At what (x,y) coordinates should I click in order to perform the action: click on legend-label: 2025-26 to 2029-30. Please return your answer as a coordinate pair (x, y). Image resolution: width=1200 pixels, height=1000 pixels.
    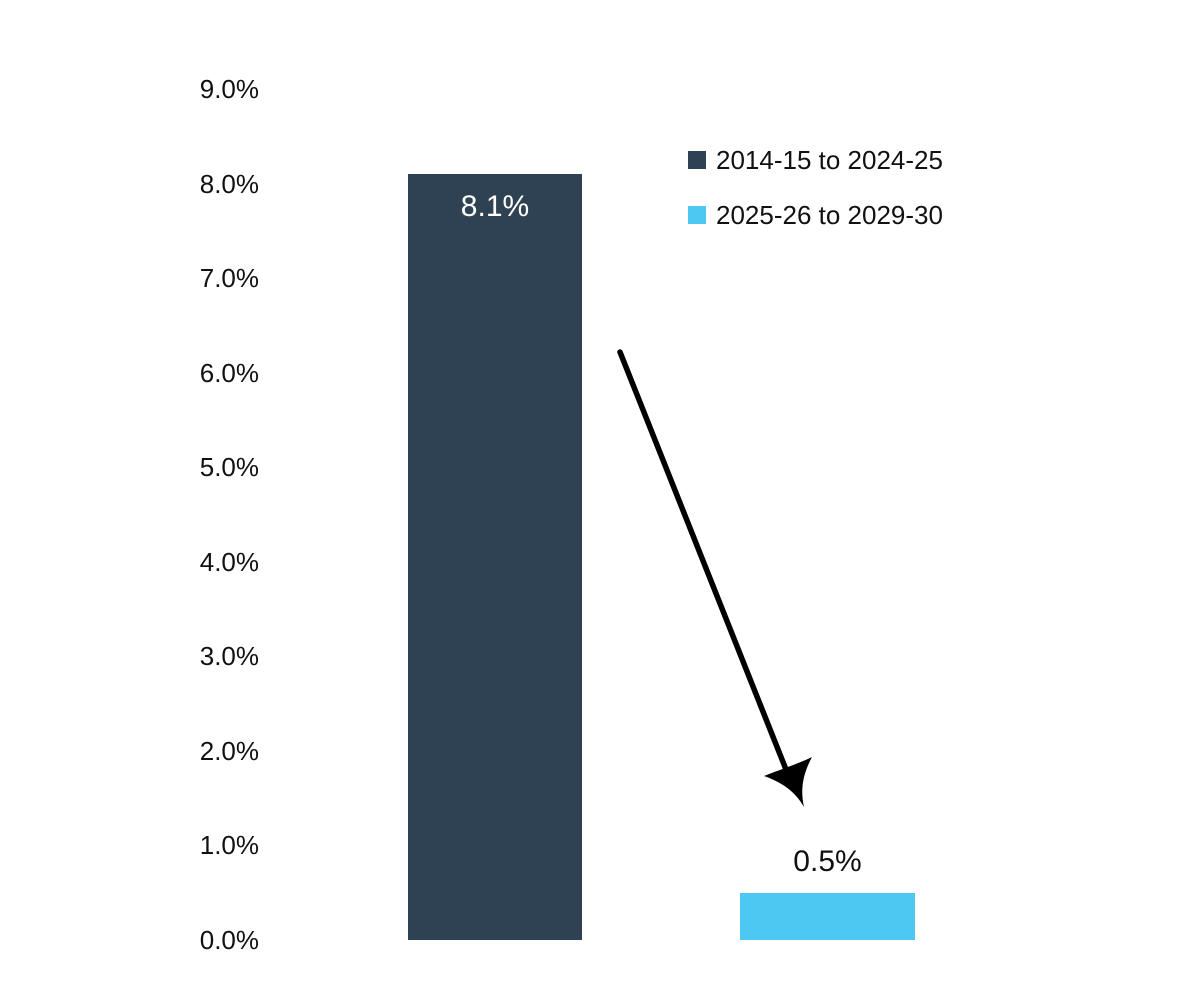
    Looking at the image, I should click on (829, 215).